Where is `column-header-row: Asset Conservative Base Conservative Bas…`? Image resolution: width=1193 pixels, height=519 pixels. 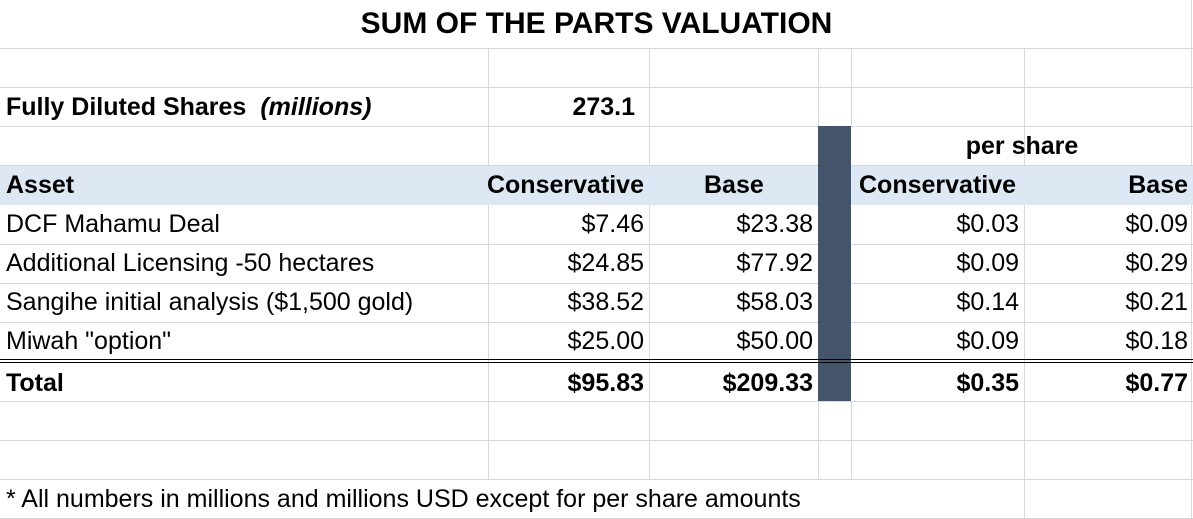
column-header-row: Asset Conservative Base Conservative Bas… is located at coordinates (596, 185).